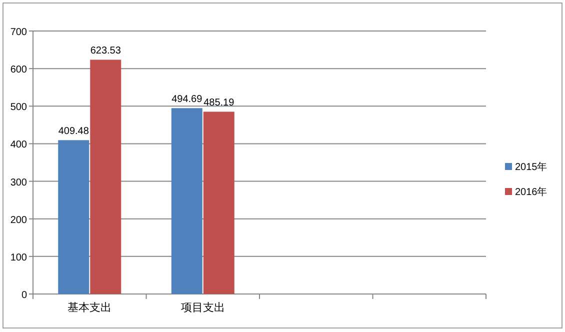 The width and height of the screenshot is (565, 332). I want to click on x-tick-label: 基本支出, so click(90, 307).